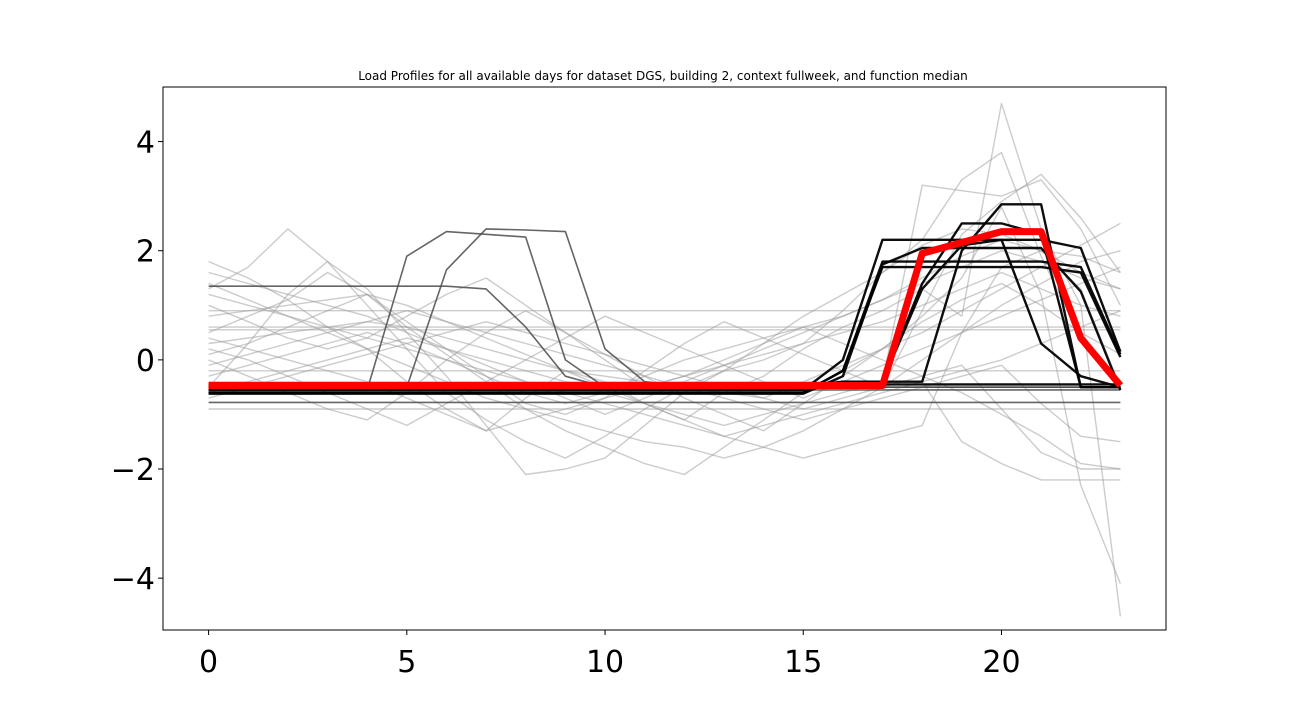  What do you see at coordinates (145, 143) in the screenshot?
I see `y-tick-label: 4` at bounding box center [145, 143].